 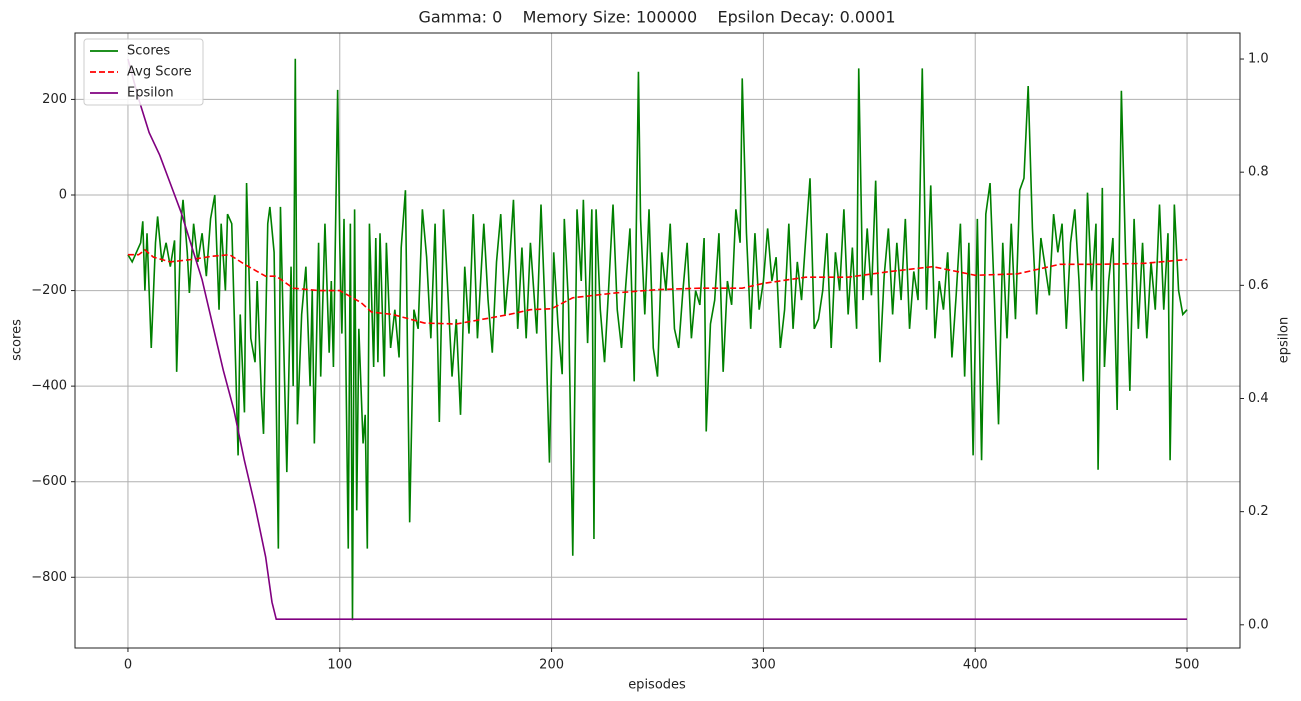 I want to click on y-tick-label: 0, so click(x=63, y=194).